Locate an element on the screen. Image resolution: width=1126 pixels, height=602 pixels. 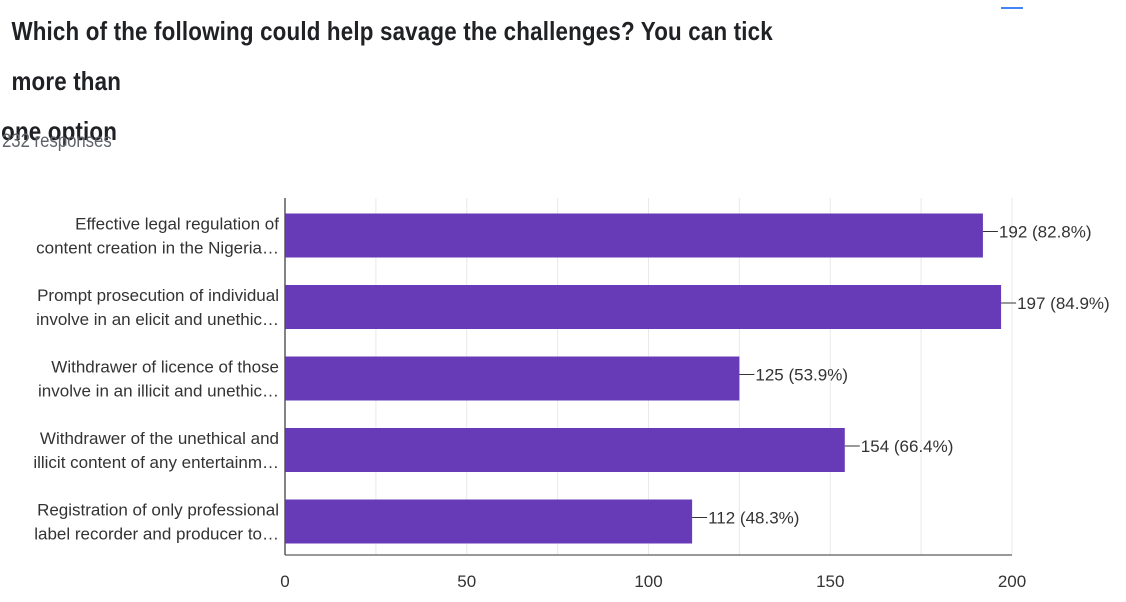
x-tick-label: 50 is located at coordinates (466, 581).